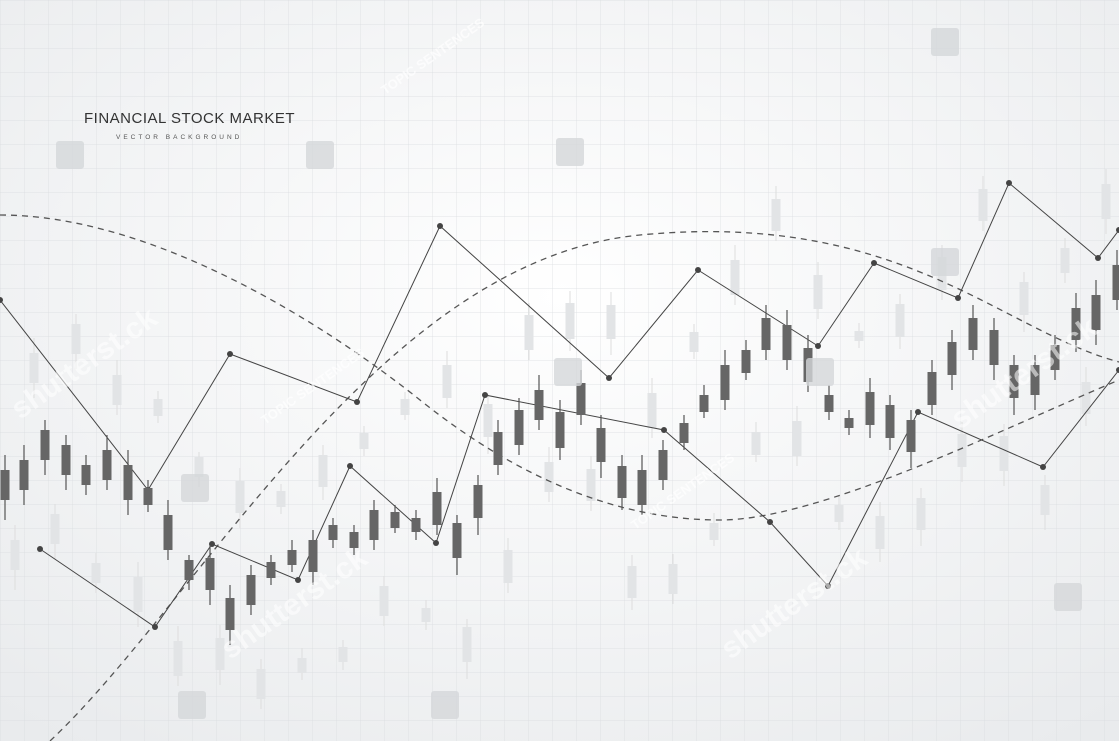 This screenshot has width=1119, height=741. Describe the element at coordinates (189, 118) in the screenshot. I see `title: FINANCIAL STOCK MARKET` at that location.